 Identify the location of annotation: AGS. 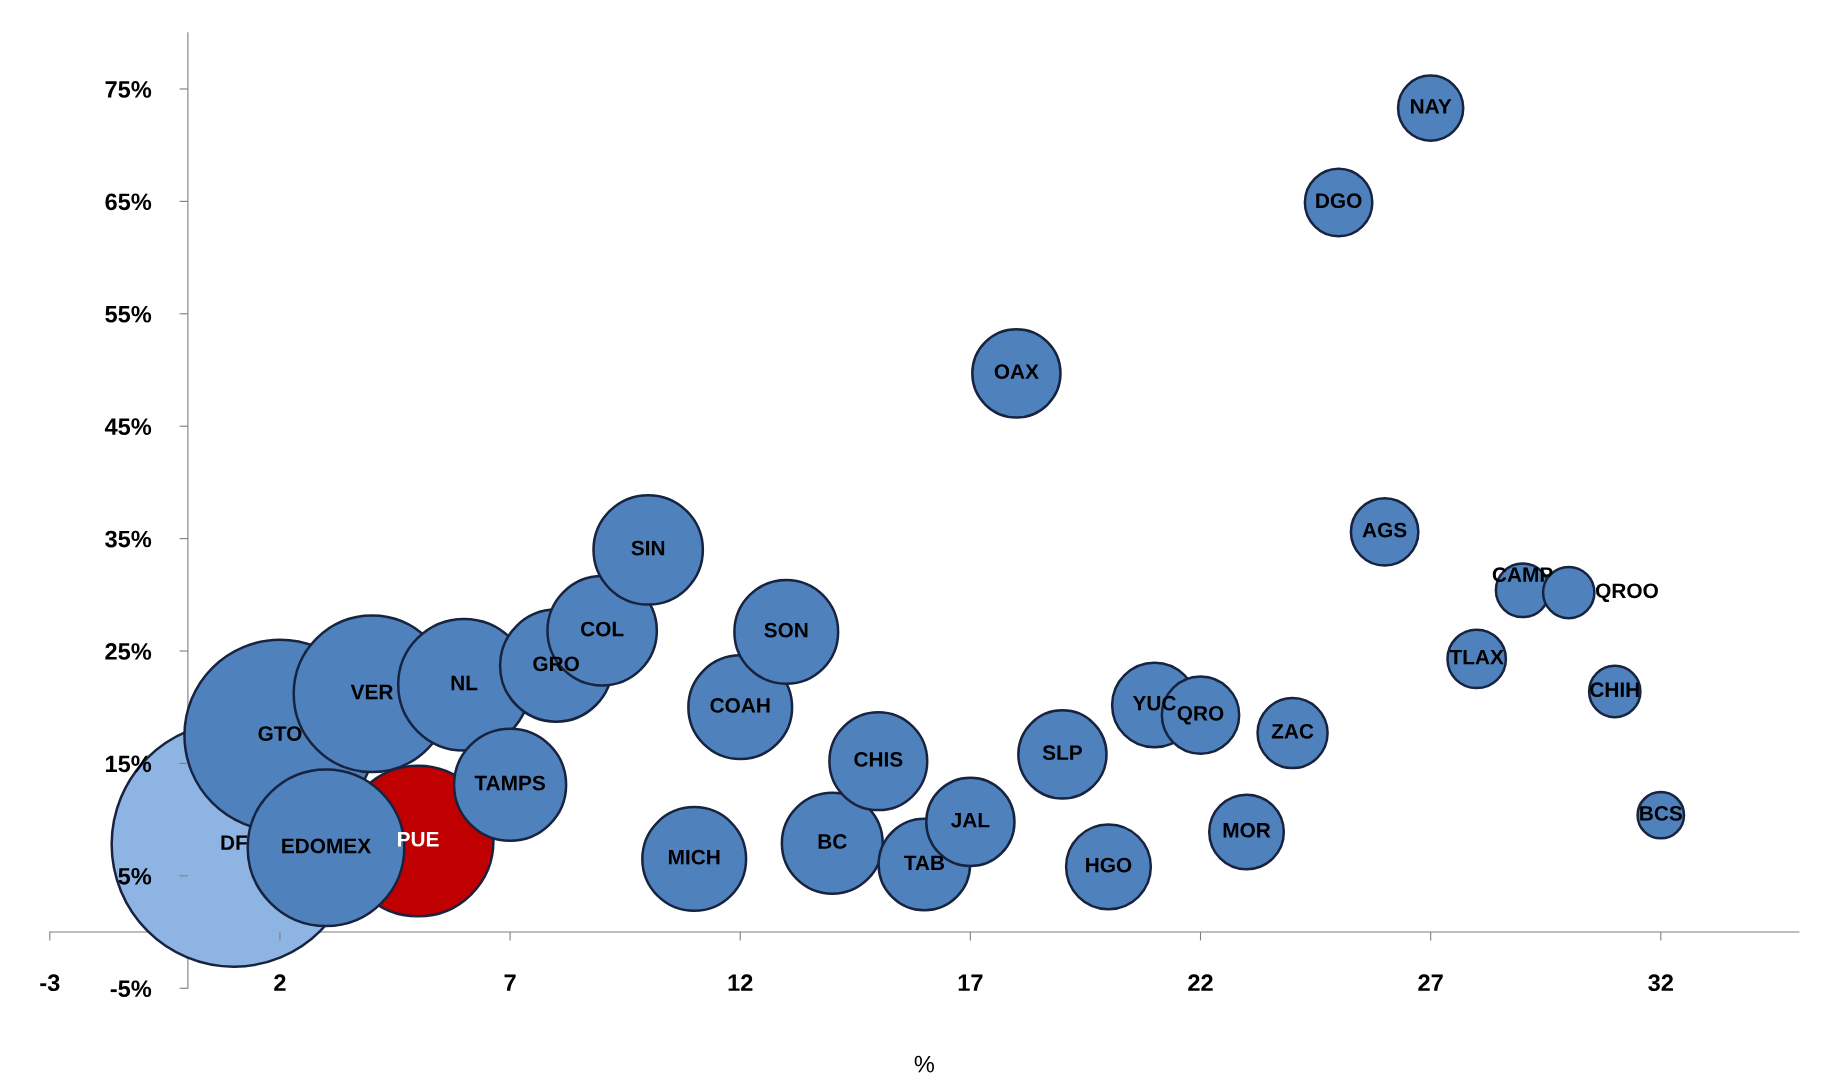
(1384, 530).